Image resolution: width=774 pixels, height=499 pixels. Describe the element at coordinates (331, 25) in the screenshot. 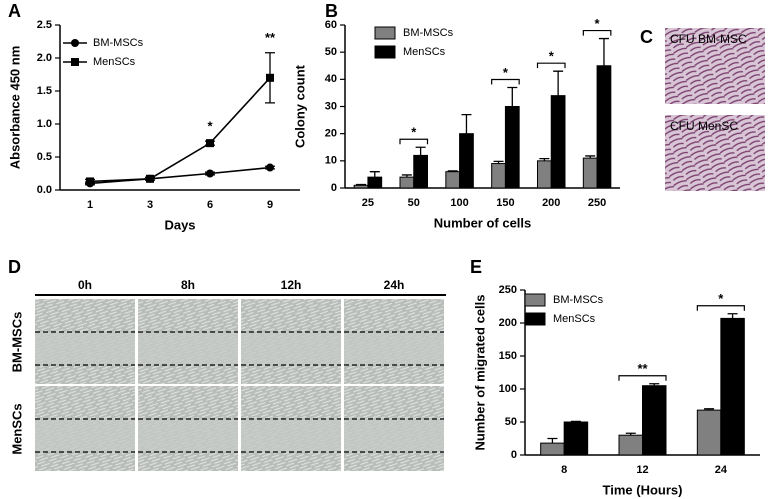

I see `y-tick-label: 60` at that location.